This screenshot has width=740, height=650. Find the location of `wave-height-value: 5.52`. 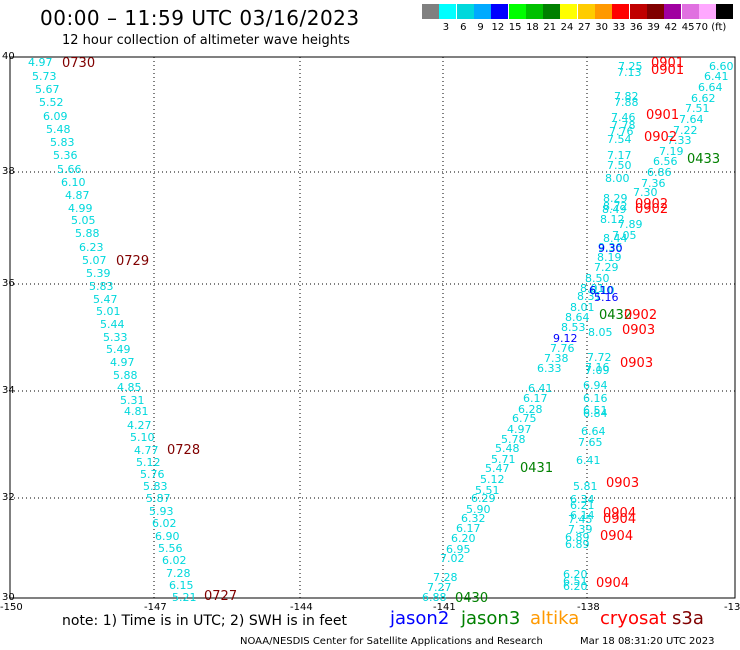

wave-height-value: 5.52 is located at coordinates (51, 102).